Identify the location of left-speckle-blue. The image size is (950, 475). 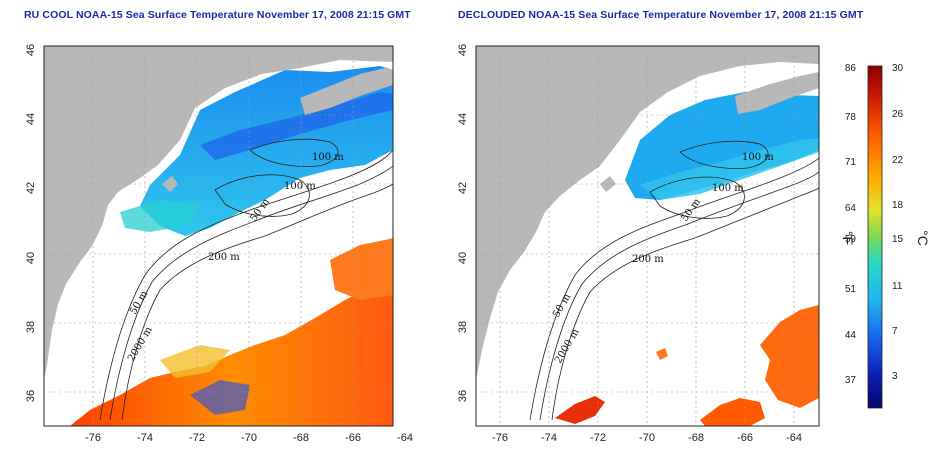
(220, 397).